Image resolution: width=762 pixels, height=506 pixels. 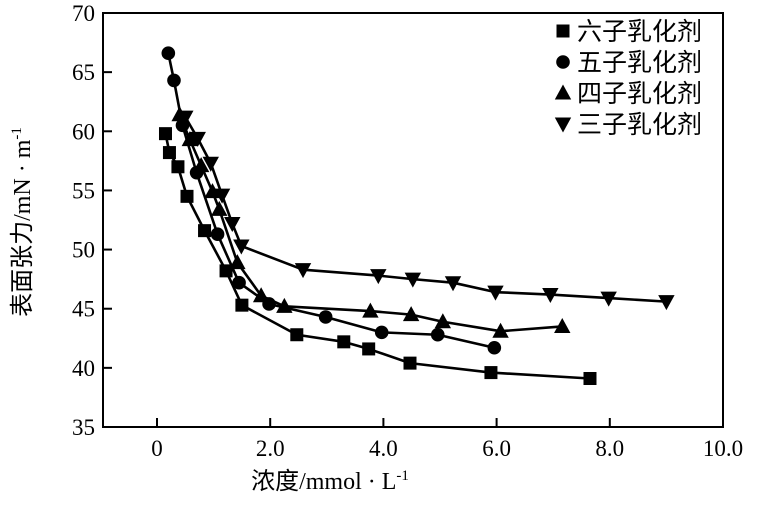 I want to click on y-tick-label: 45, so click(x=83, y=309).